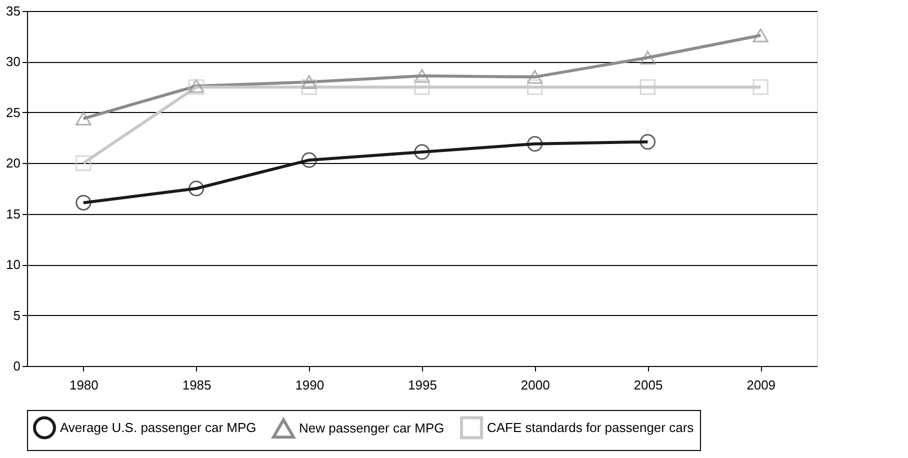 Image resolution: width=908 pixels, height=458 pixels. What do you see at coordinates (371, 428) in the screenshot?
I see `legend-label: New passenger car MPG` at bounding box center [371, 428].